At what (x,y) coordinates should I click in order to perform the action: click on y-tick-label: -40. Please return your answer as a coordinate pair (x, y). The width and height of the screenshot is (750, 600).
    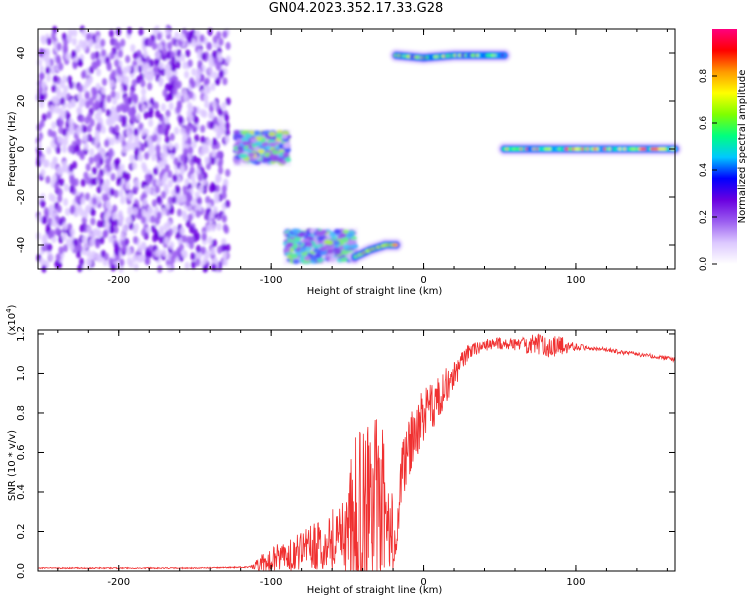
    Looking at the image, I should click on (21, 245).